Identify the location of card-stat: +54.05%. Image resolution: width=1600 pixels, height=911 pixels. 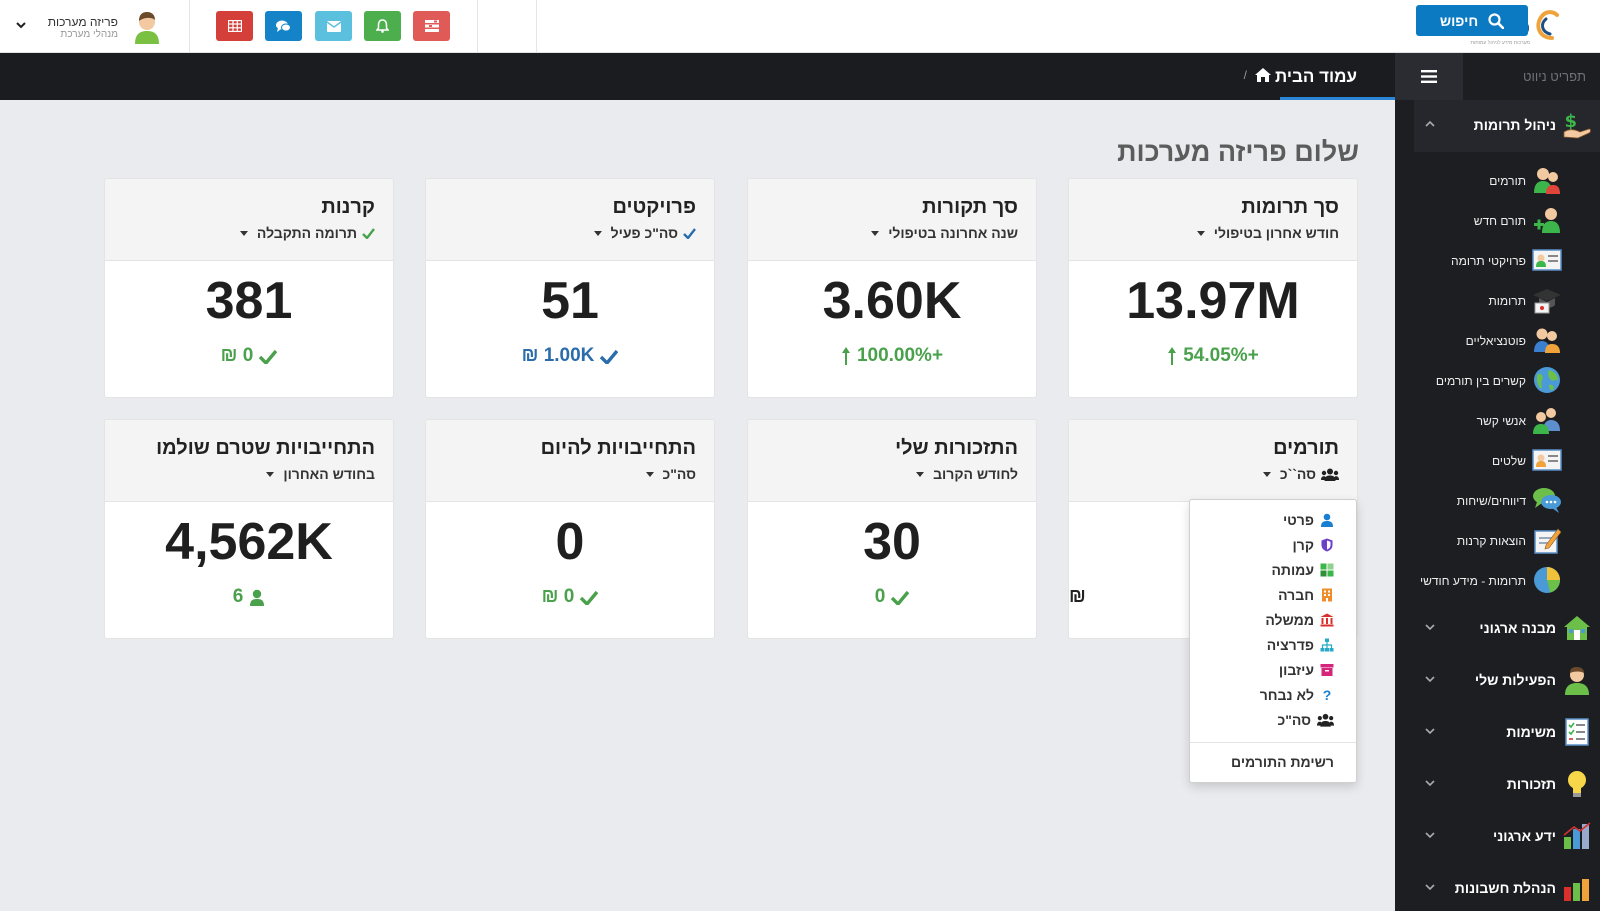
(1213, 356).